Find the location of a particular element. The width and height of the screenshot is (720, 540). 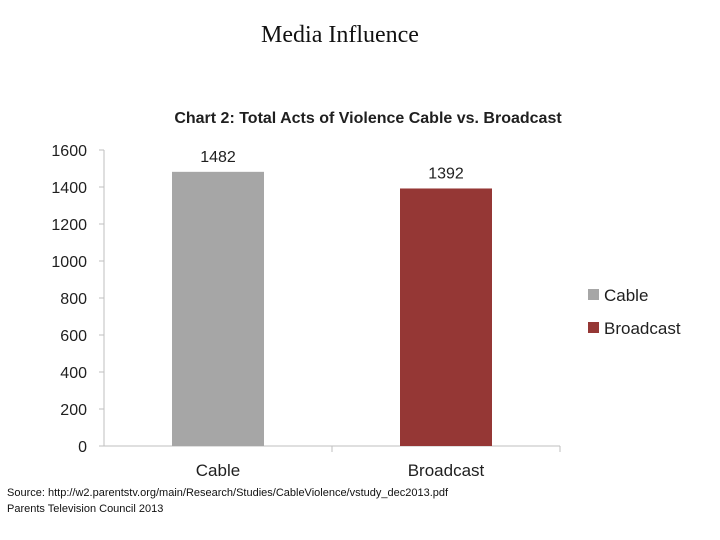

x-tick-label-broadcast: Broadcast is located at coordinates (446, 470).